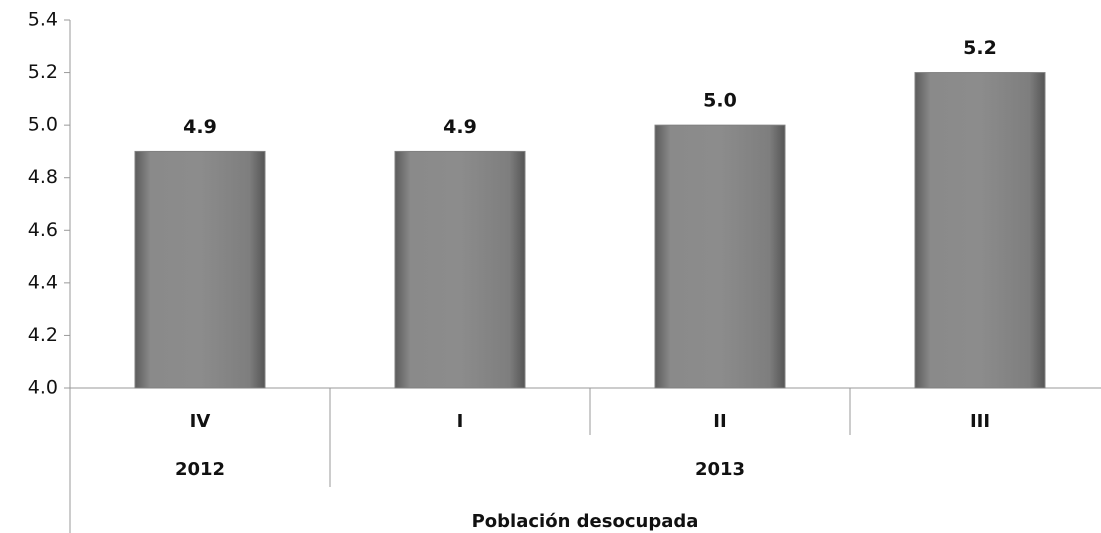 Image resolution: width=1101 pixels, height=533 pixels. What do you see at coordinates (460, 421) in the screenshot?
I see `x-tick-label: I` at bounding box center [460, 421].